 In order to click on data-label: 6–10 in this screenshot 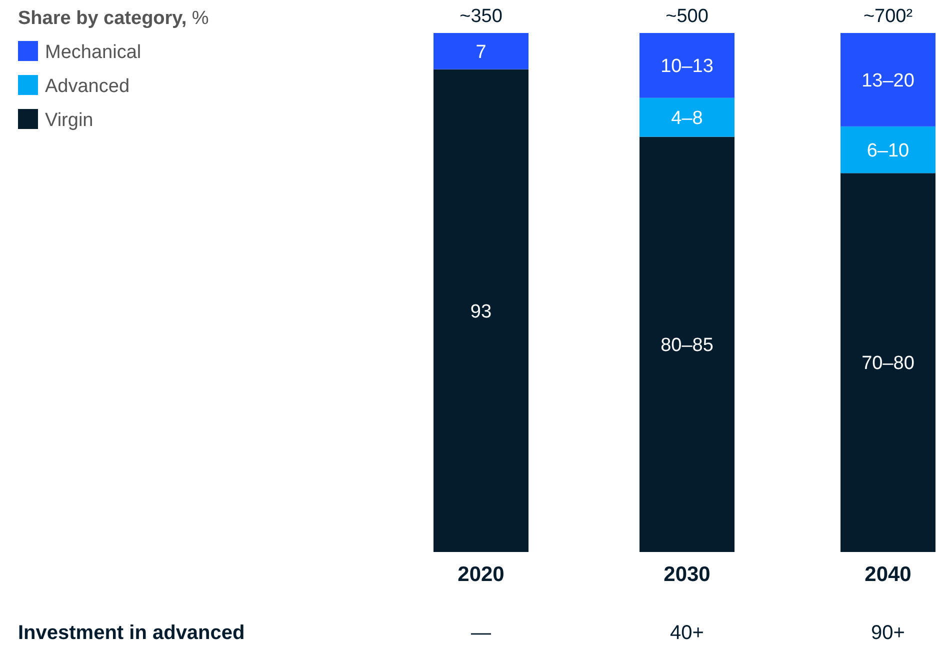, I will do `click(888, 151)`.